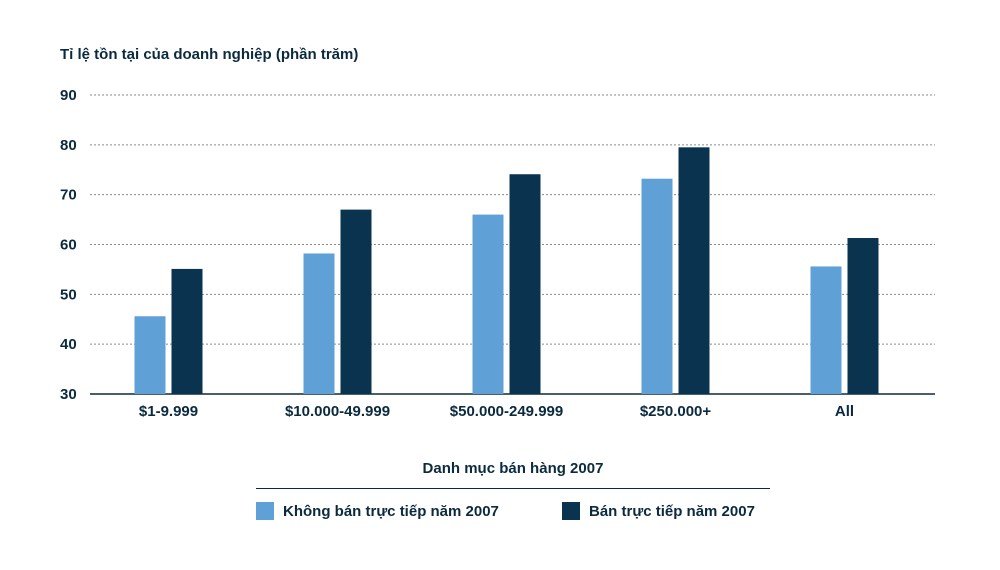 The image size is (1000, 570). What do you see at coordinates (506, 411) in the screenshot?
I see `x-tick-label: $50.000-249.999` at bounding box center [506, 411].